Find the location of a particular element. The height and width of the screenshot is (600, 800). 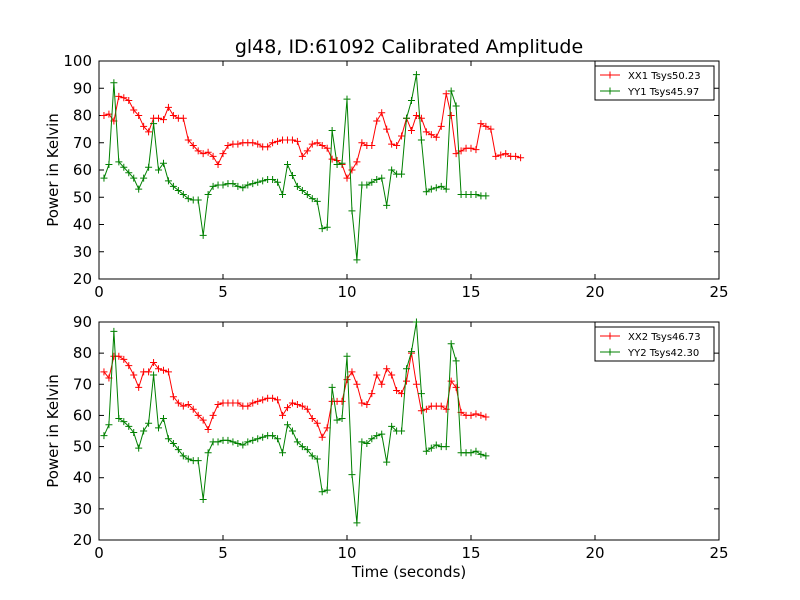

y-tick-label: 60 is located at coordinates (82, 415).